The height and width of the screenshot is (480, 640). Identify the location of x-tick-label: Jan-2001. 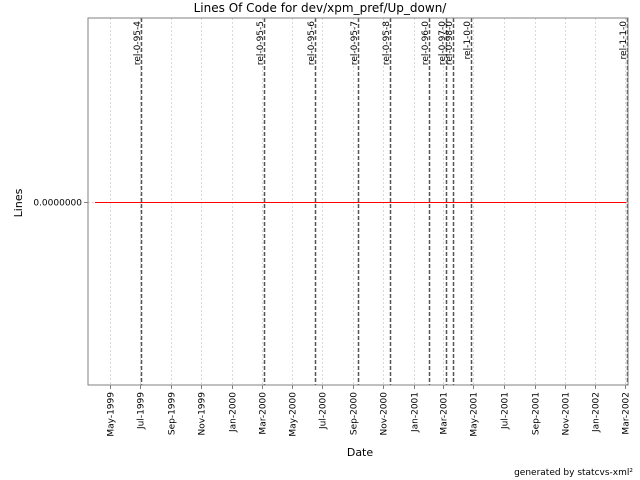
(416, 412).